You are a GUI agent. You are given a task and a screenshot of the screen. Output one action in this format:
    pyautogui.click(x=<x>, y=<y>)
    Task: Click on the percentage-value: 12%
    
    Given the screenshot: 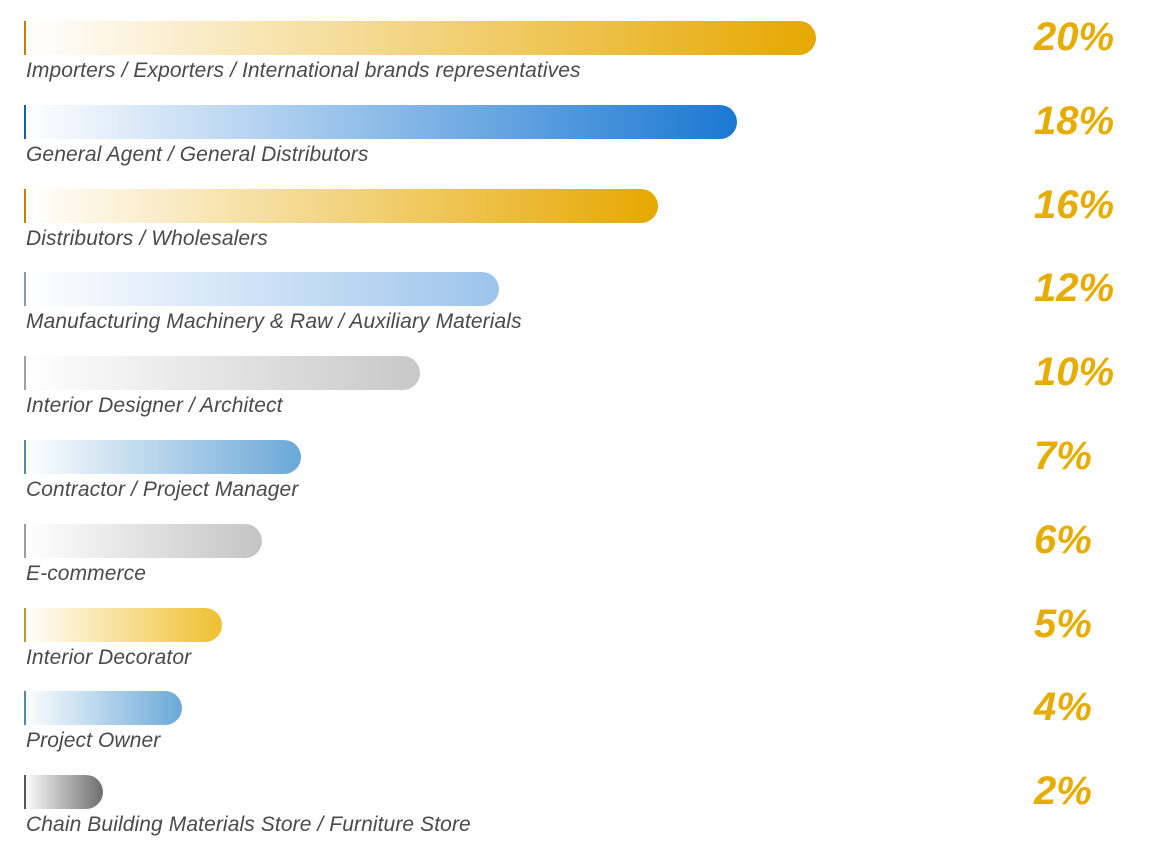 What is the action you would take?
    pyautogui.click(x=1074, y=288)
    